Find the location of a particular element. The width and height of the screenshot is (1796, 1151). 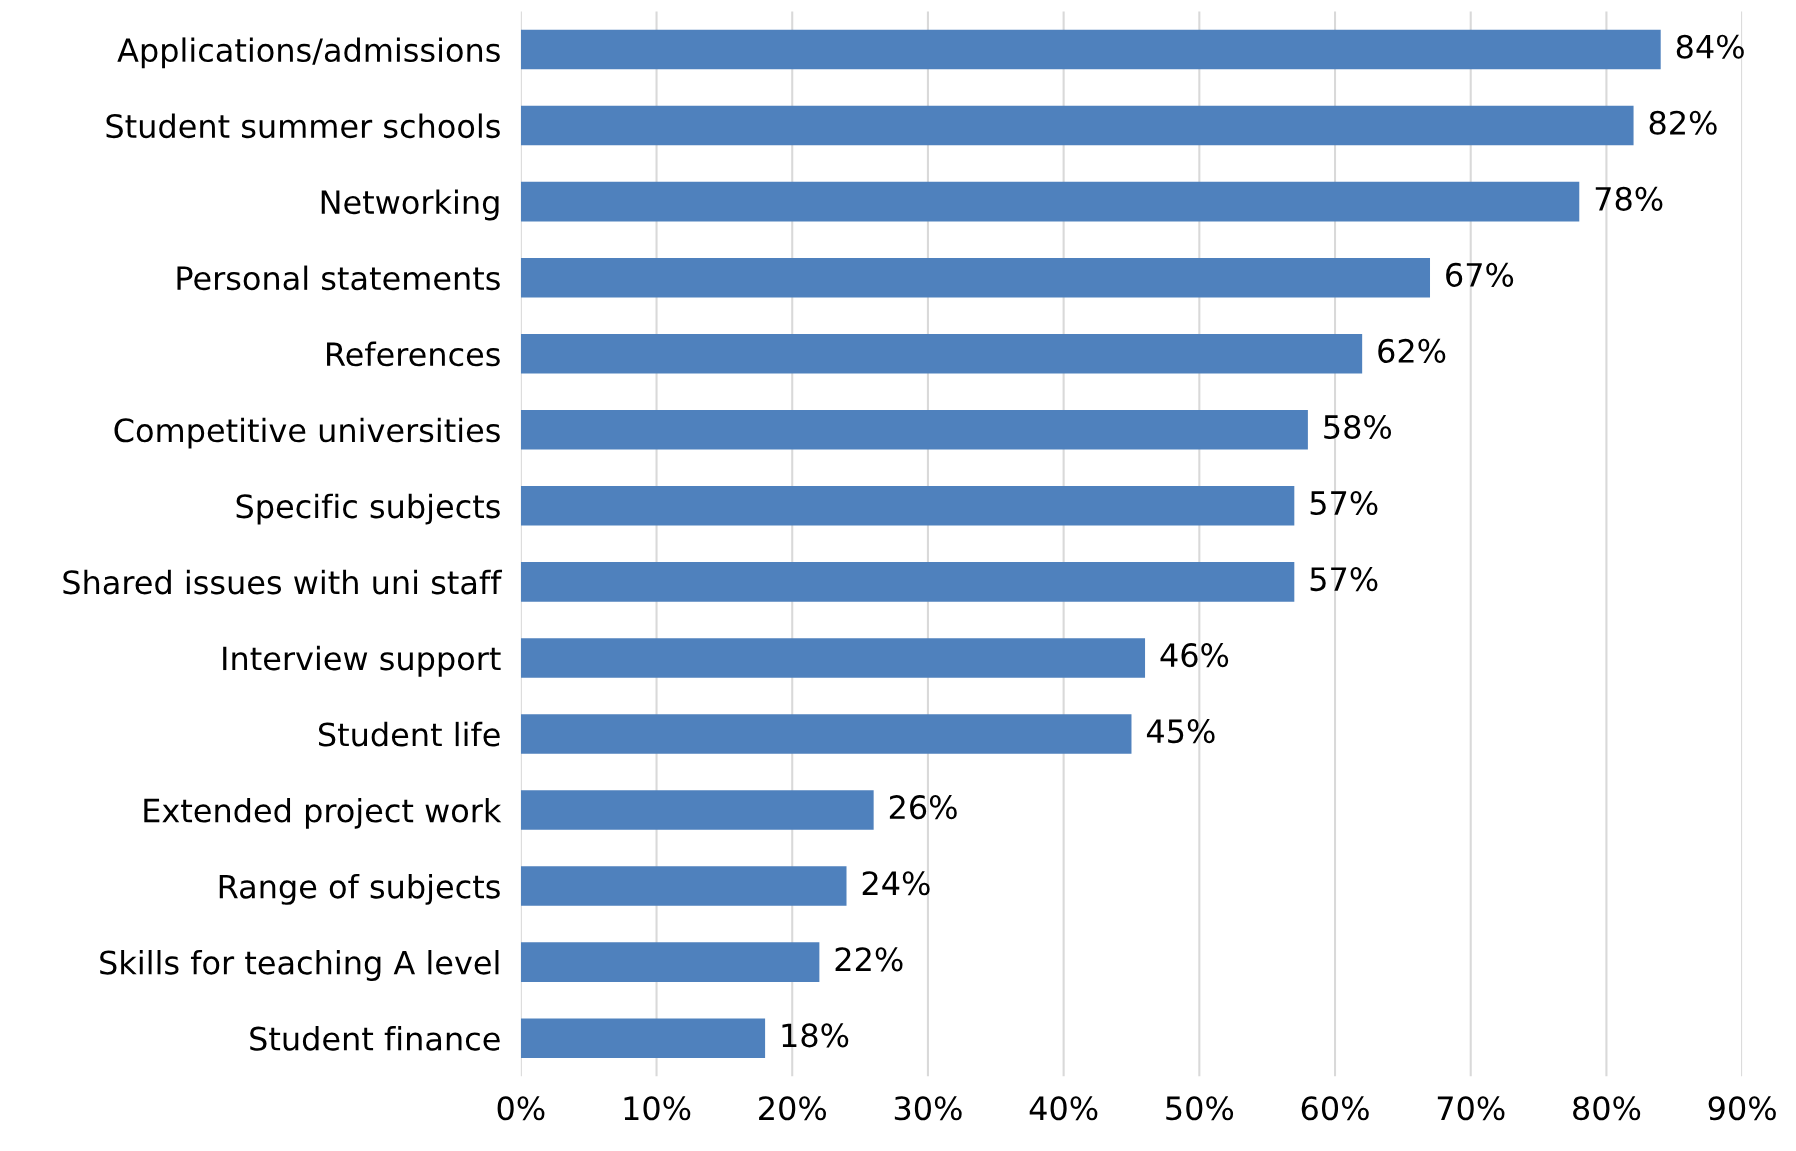

y-tick-label: Specific subjects is located at coordinates (368, 509).